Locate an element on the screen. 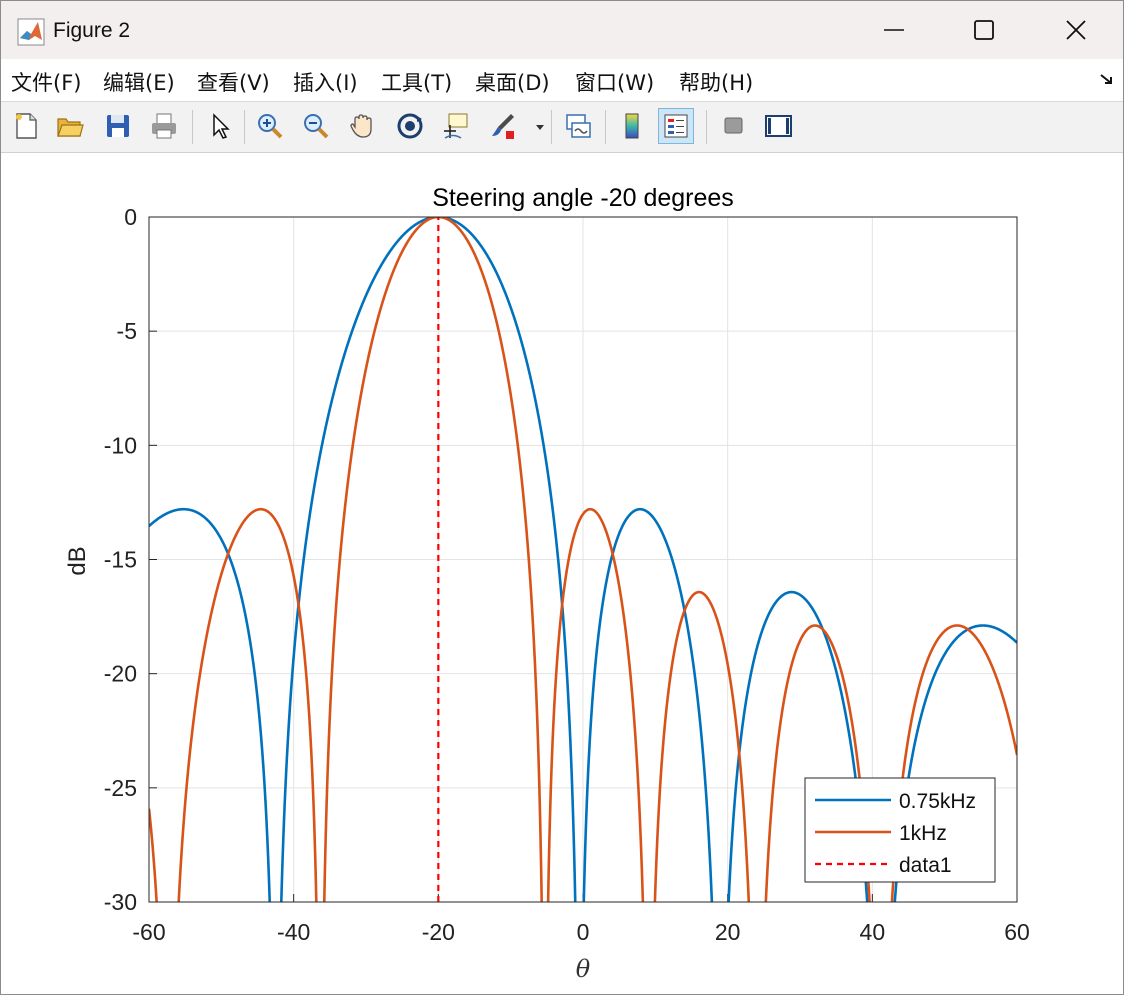  zoom-out-button is located at coordinates (316, 126).